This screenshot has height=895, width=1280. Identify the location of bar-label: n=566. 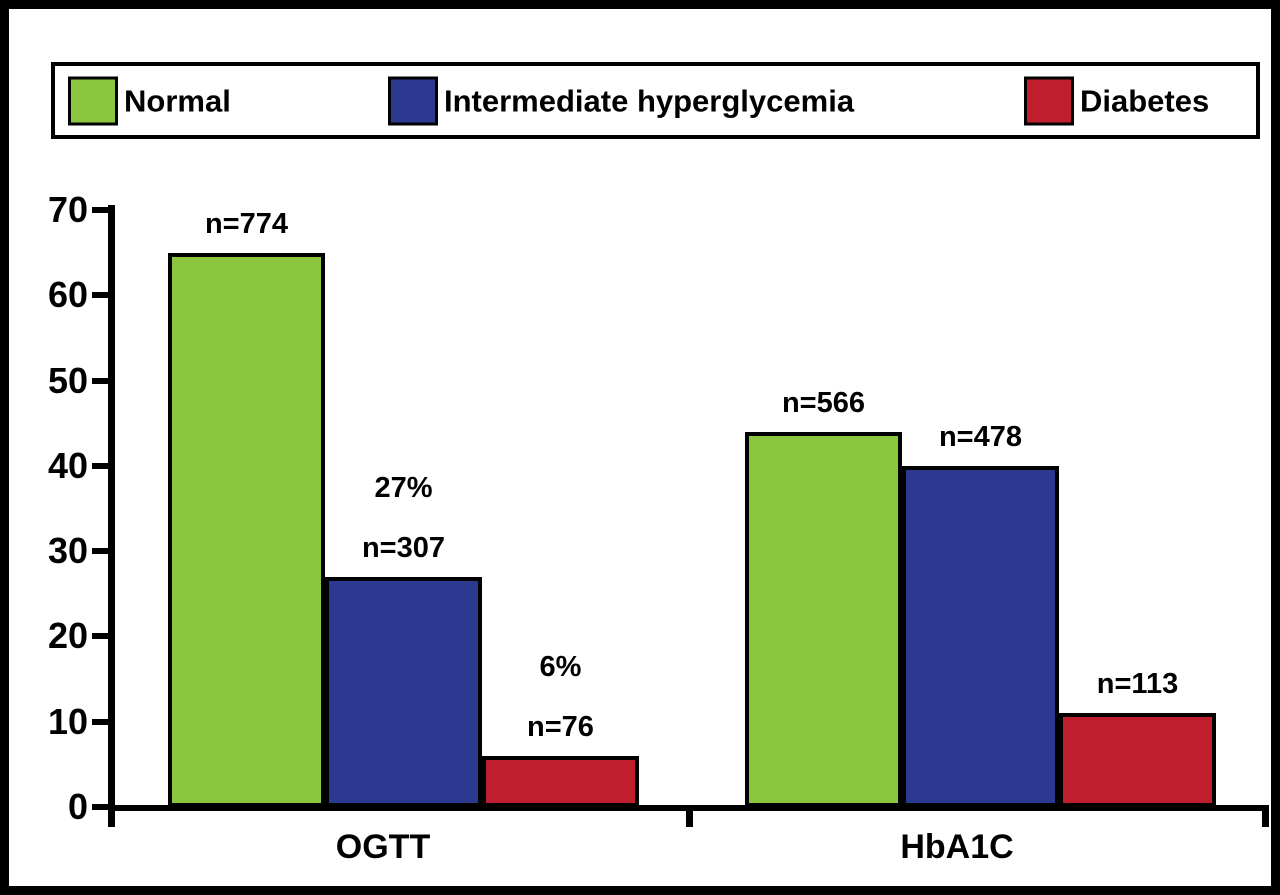
(823, 403).